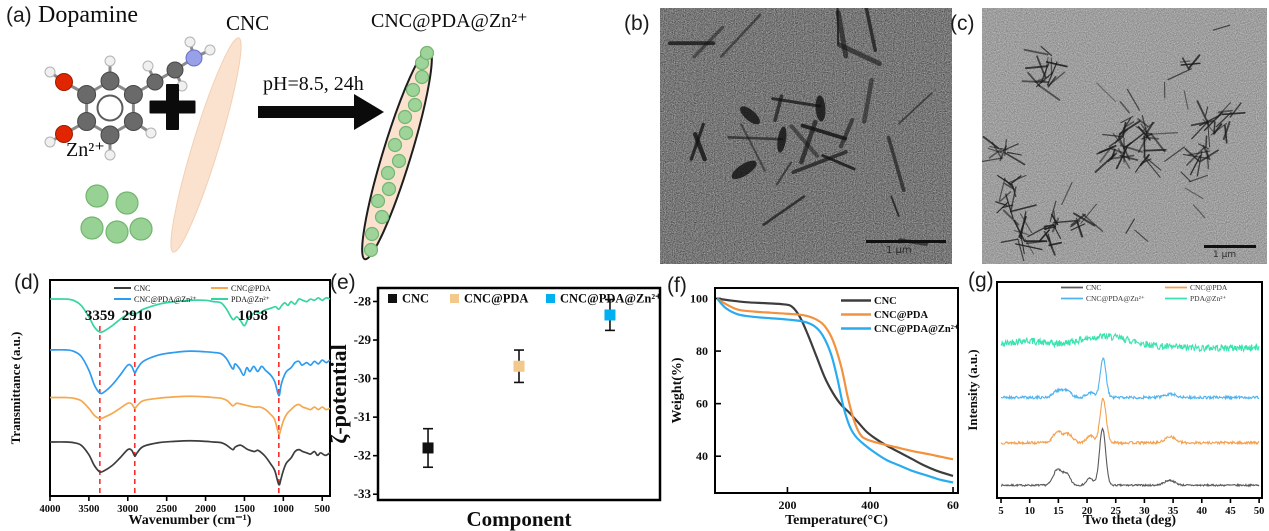  Describe the element at coordinates (1225, 255) in the screenshot. I see `scale-bar-c-label: 1 μm` at that location.